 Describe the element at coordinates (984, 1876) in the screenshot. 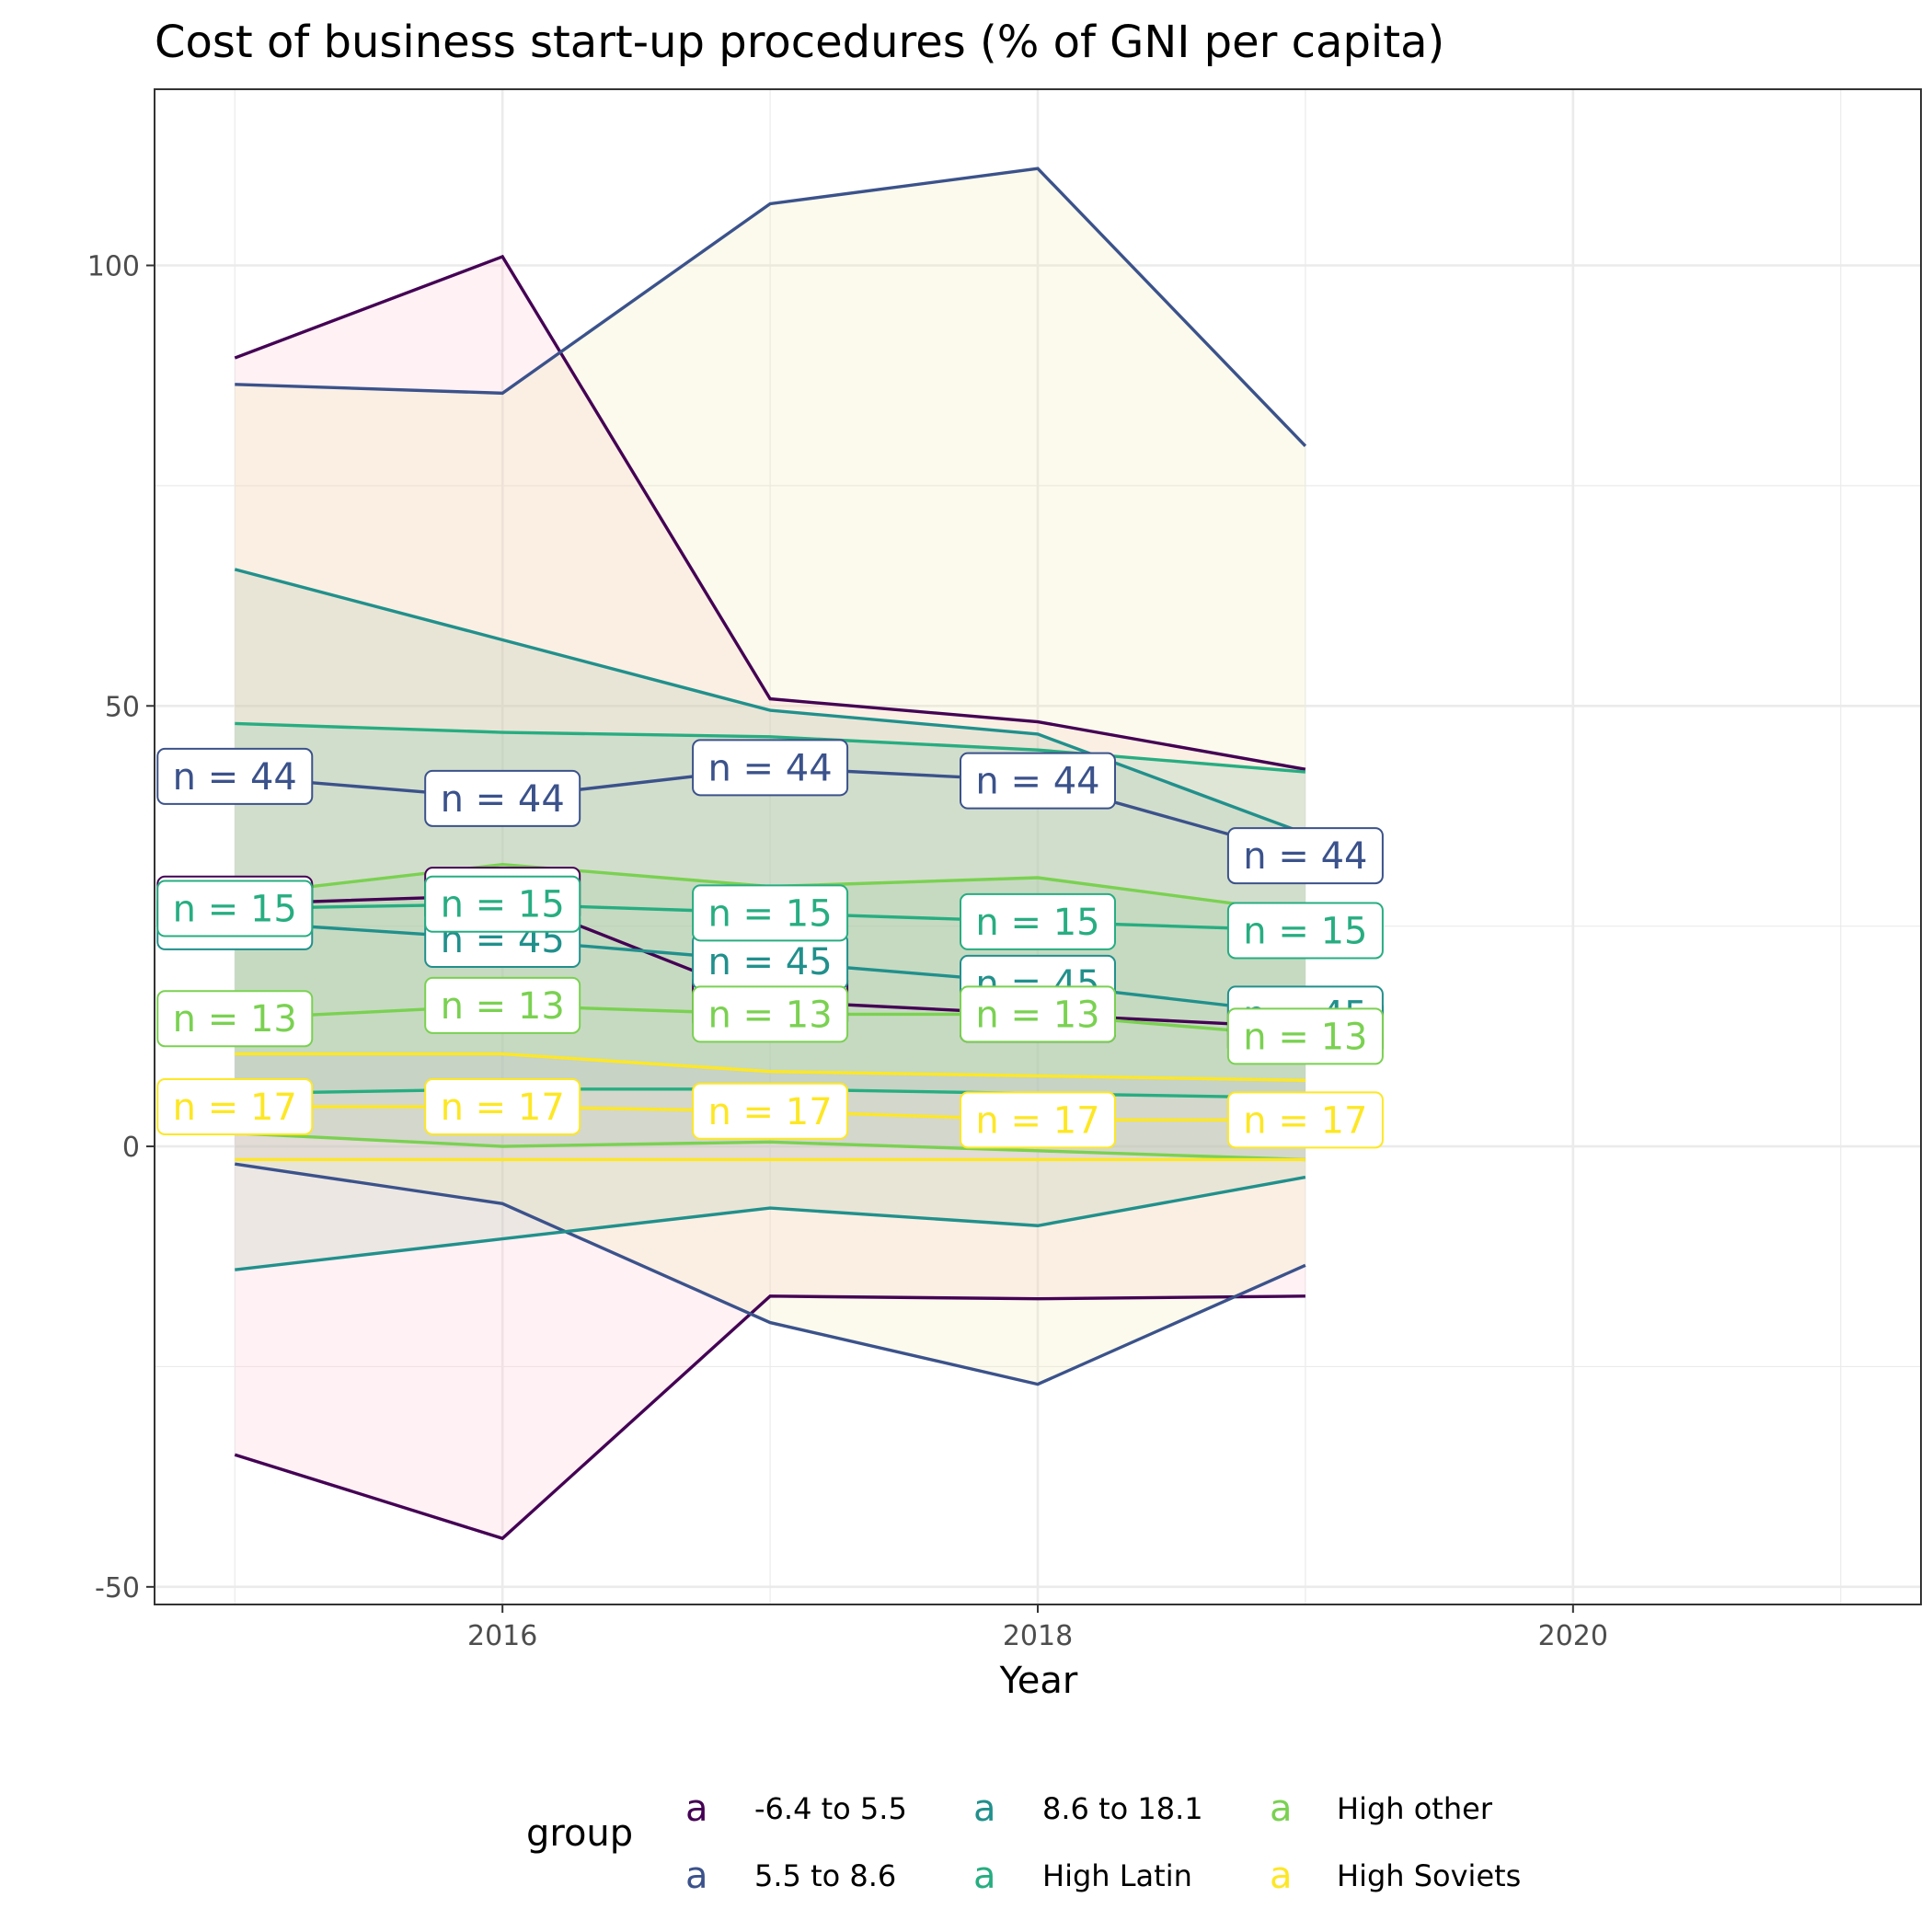

I see `legend-key-high-latin: a` at that location.